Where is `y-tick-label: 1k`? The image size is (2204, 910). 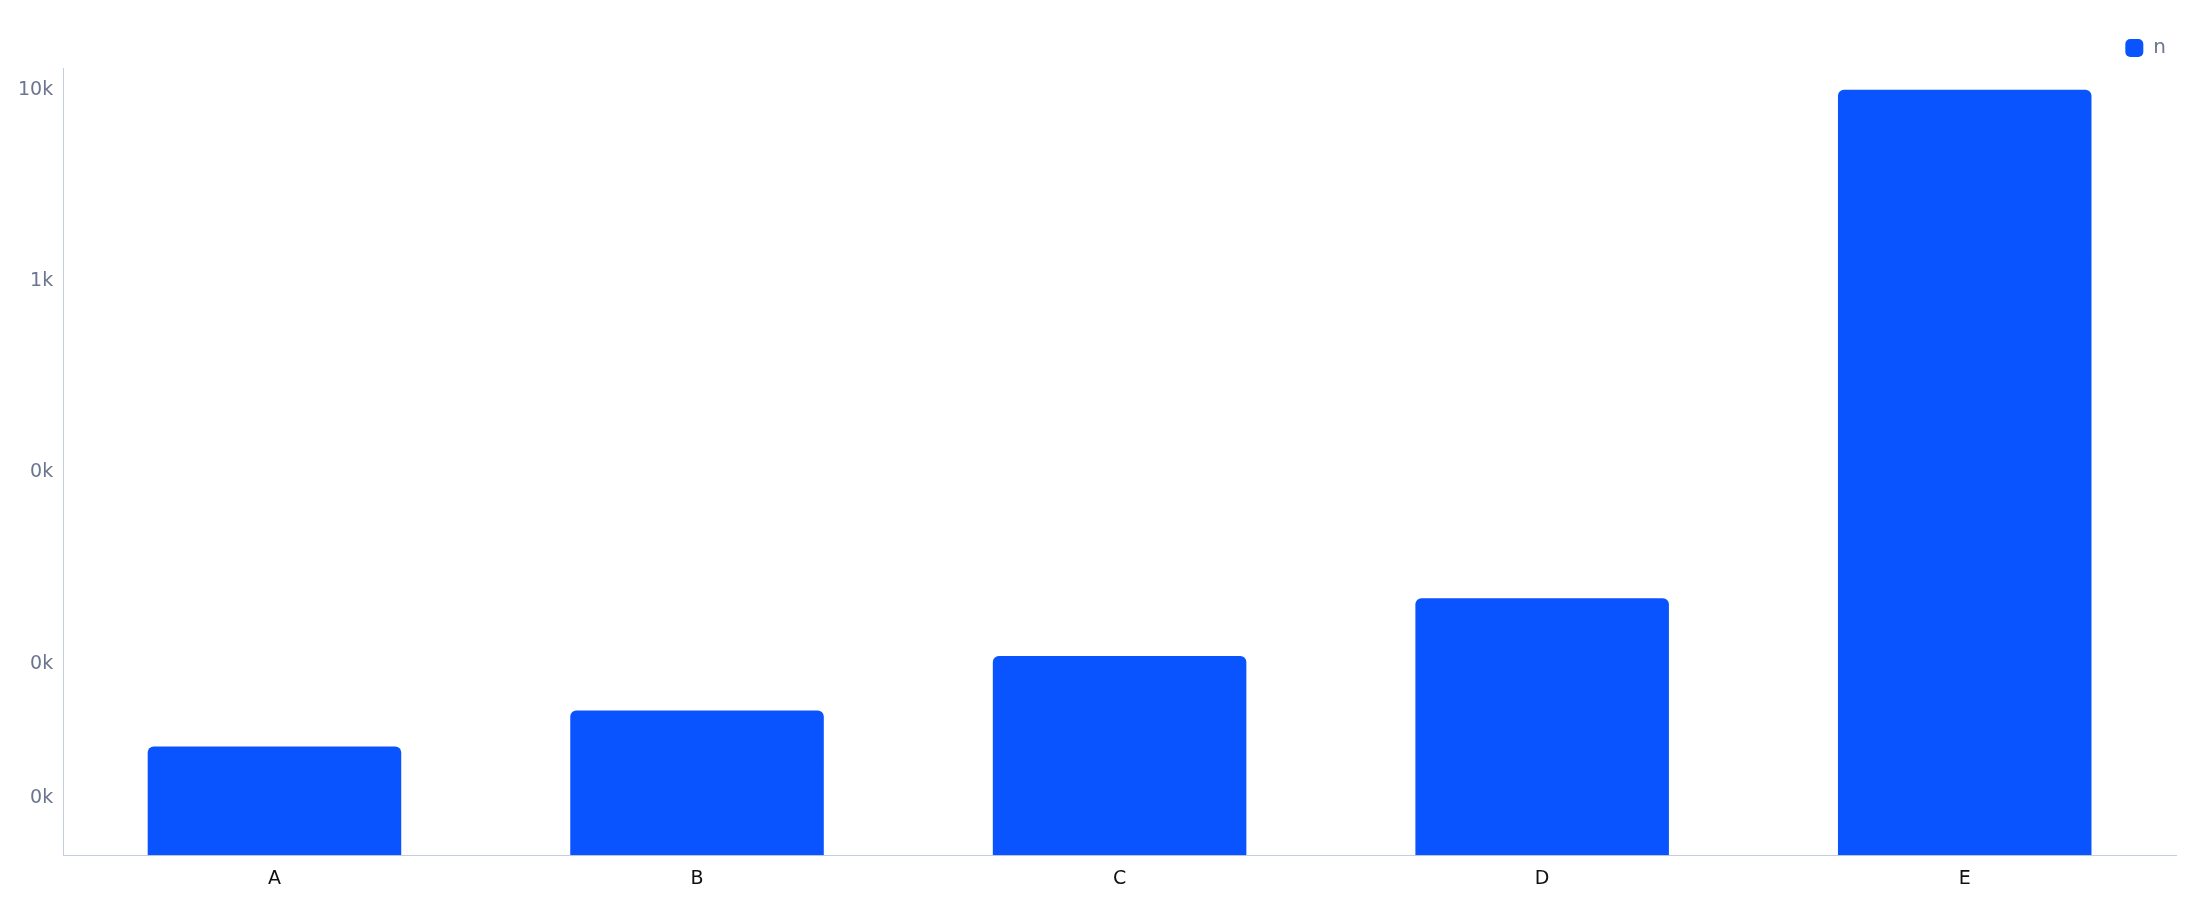
y-tick-label: 1k is located at coordinates (42, 279).